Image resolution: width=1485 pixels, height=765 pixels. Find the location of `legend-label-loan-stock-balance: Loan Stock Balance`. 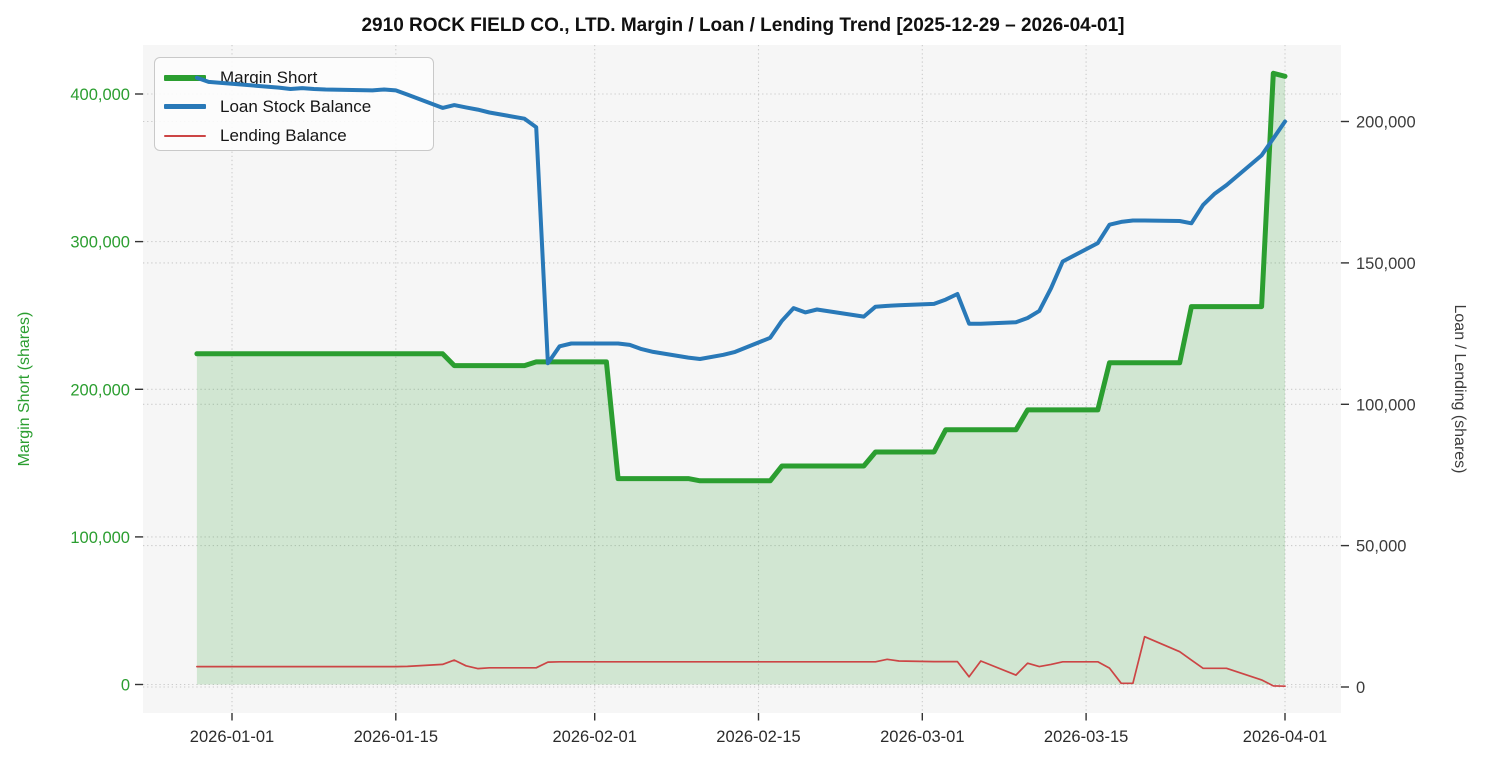

legend-label-loan-stock-balance: Loan Stock Balance is located at coordinates (296, 106).